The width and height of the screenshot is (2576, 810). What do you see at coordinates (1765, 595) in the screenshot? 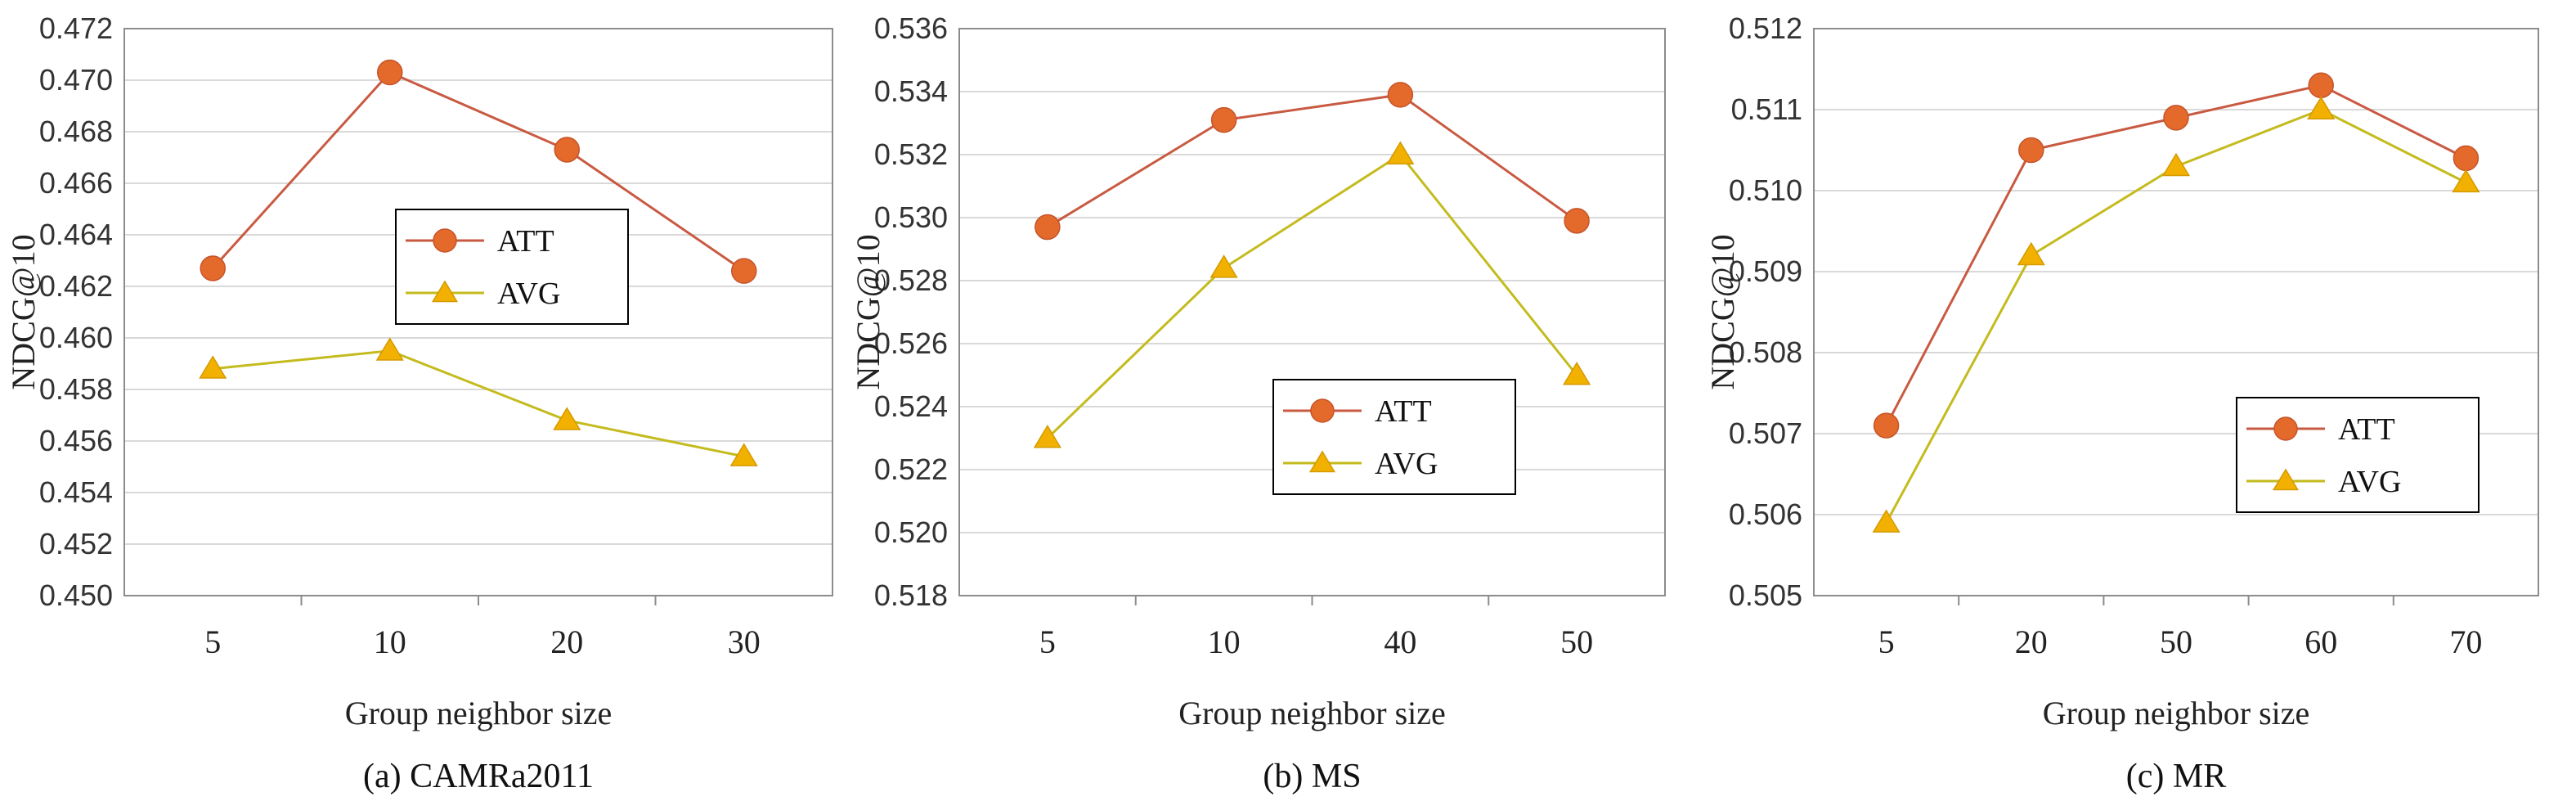
I see `y-tick-label: 0.505` at bounding box center [1765, 595].